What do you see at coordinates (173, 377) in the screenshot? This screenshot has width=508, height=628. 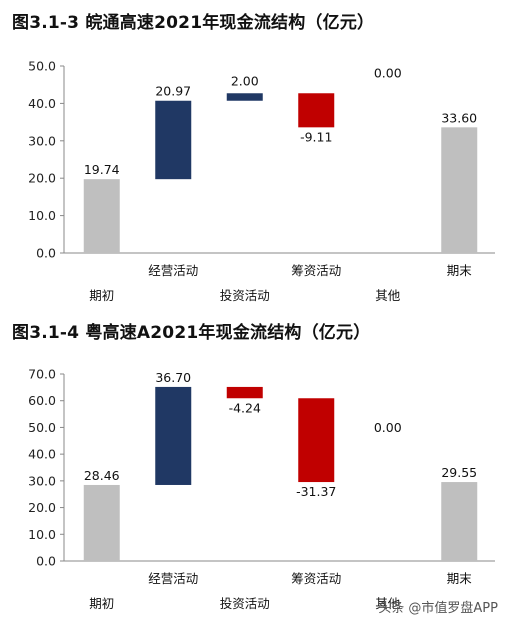 I see `data-label: 36.70` at bounding box center [173, 377].